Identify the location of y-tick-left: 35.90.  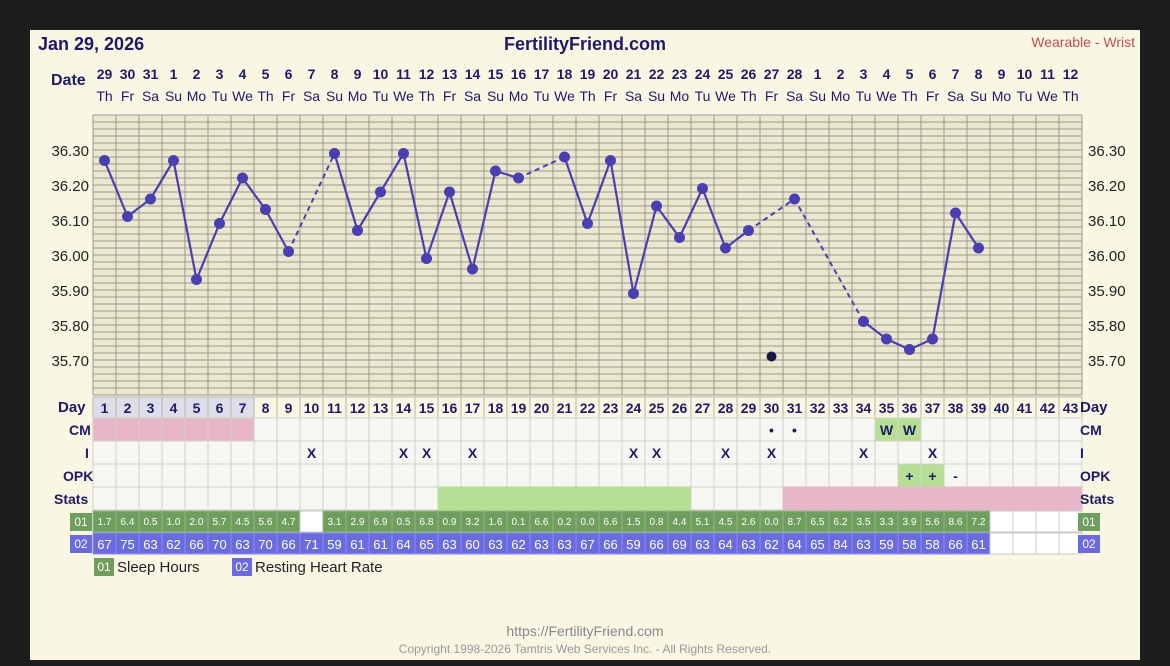
(70, 291).